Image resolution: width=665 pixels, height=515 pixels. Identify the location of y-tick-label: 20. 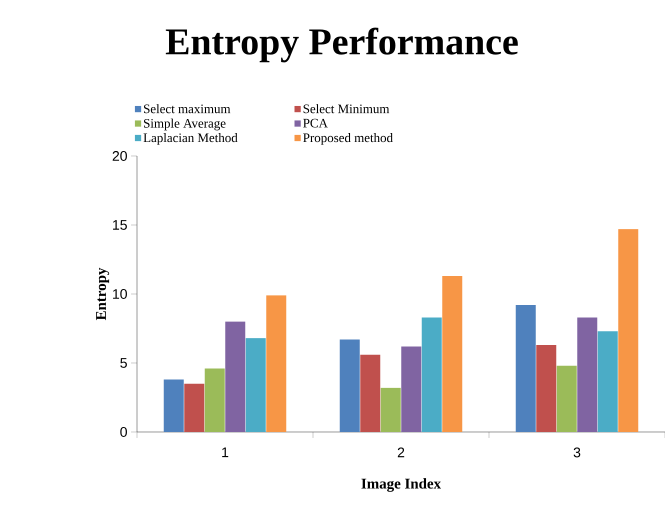
(119, 156).